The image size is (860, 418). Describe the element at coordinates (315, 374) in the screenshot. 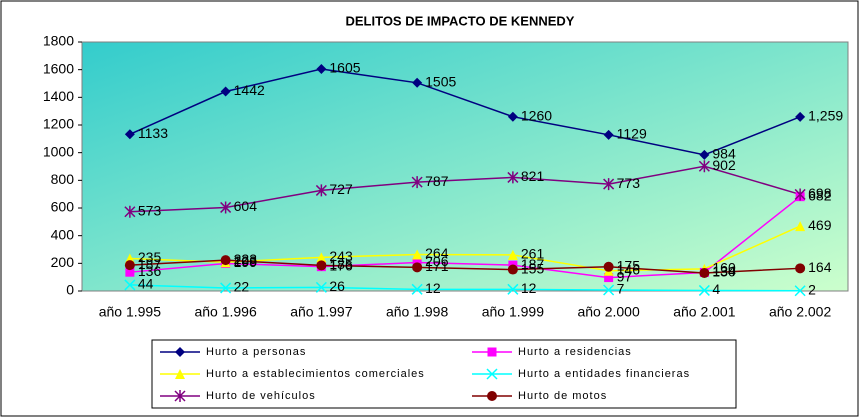

I see `legend-label: Hurto a establecimientos comerciales` at that location.